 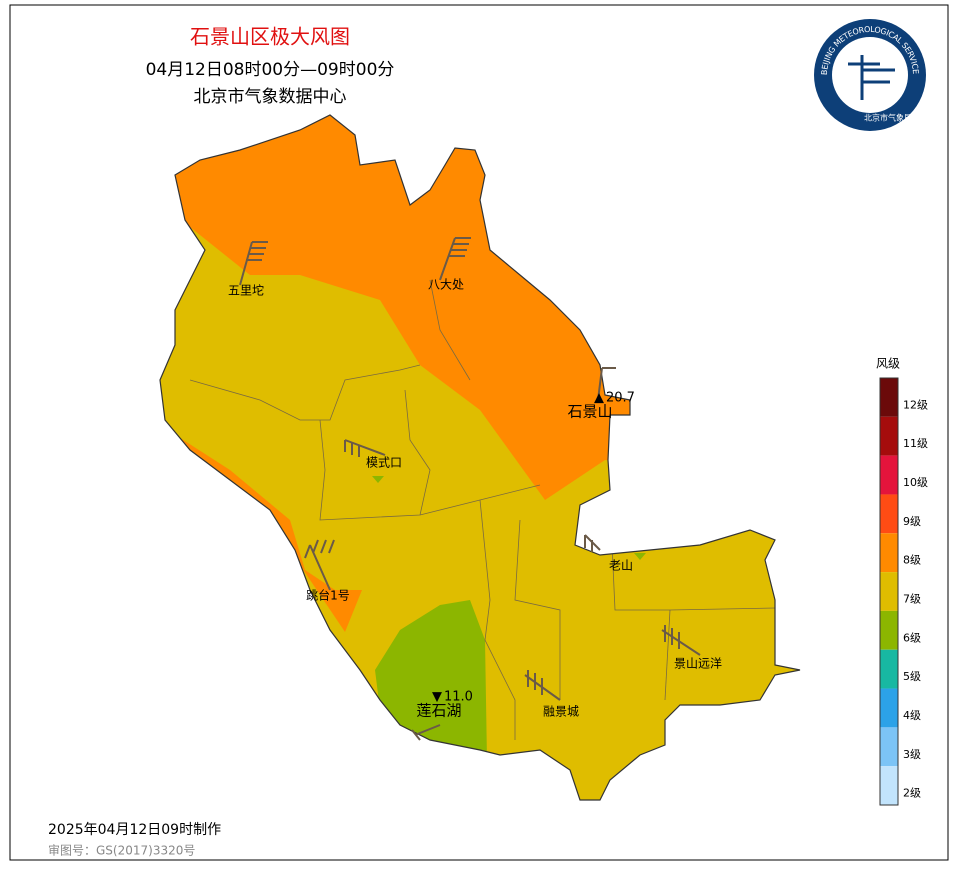 What do you see at coordinates (888, 118) in the screenshot?
I see `logo-name: 北京市气象局` at bounding box center [888, 118].